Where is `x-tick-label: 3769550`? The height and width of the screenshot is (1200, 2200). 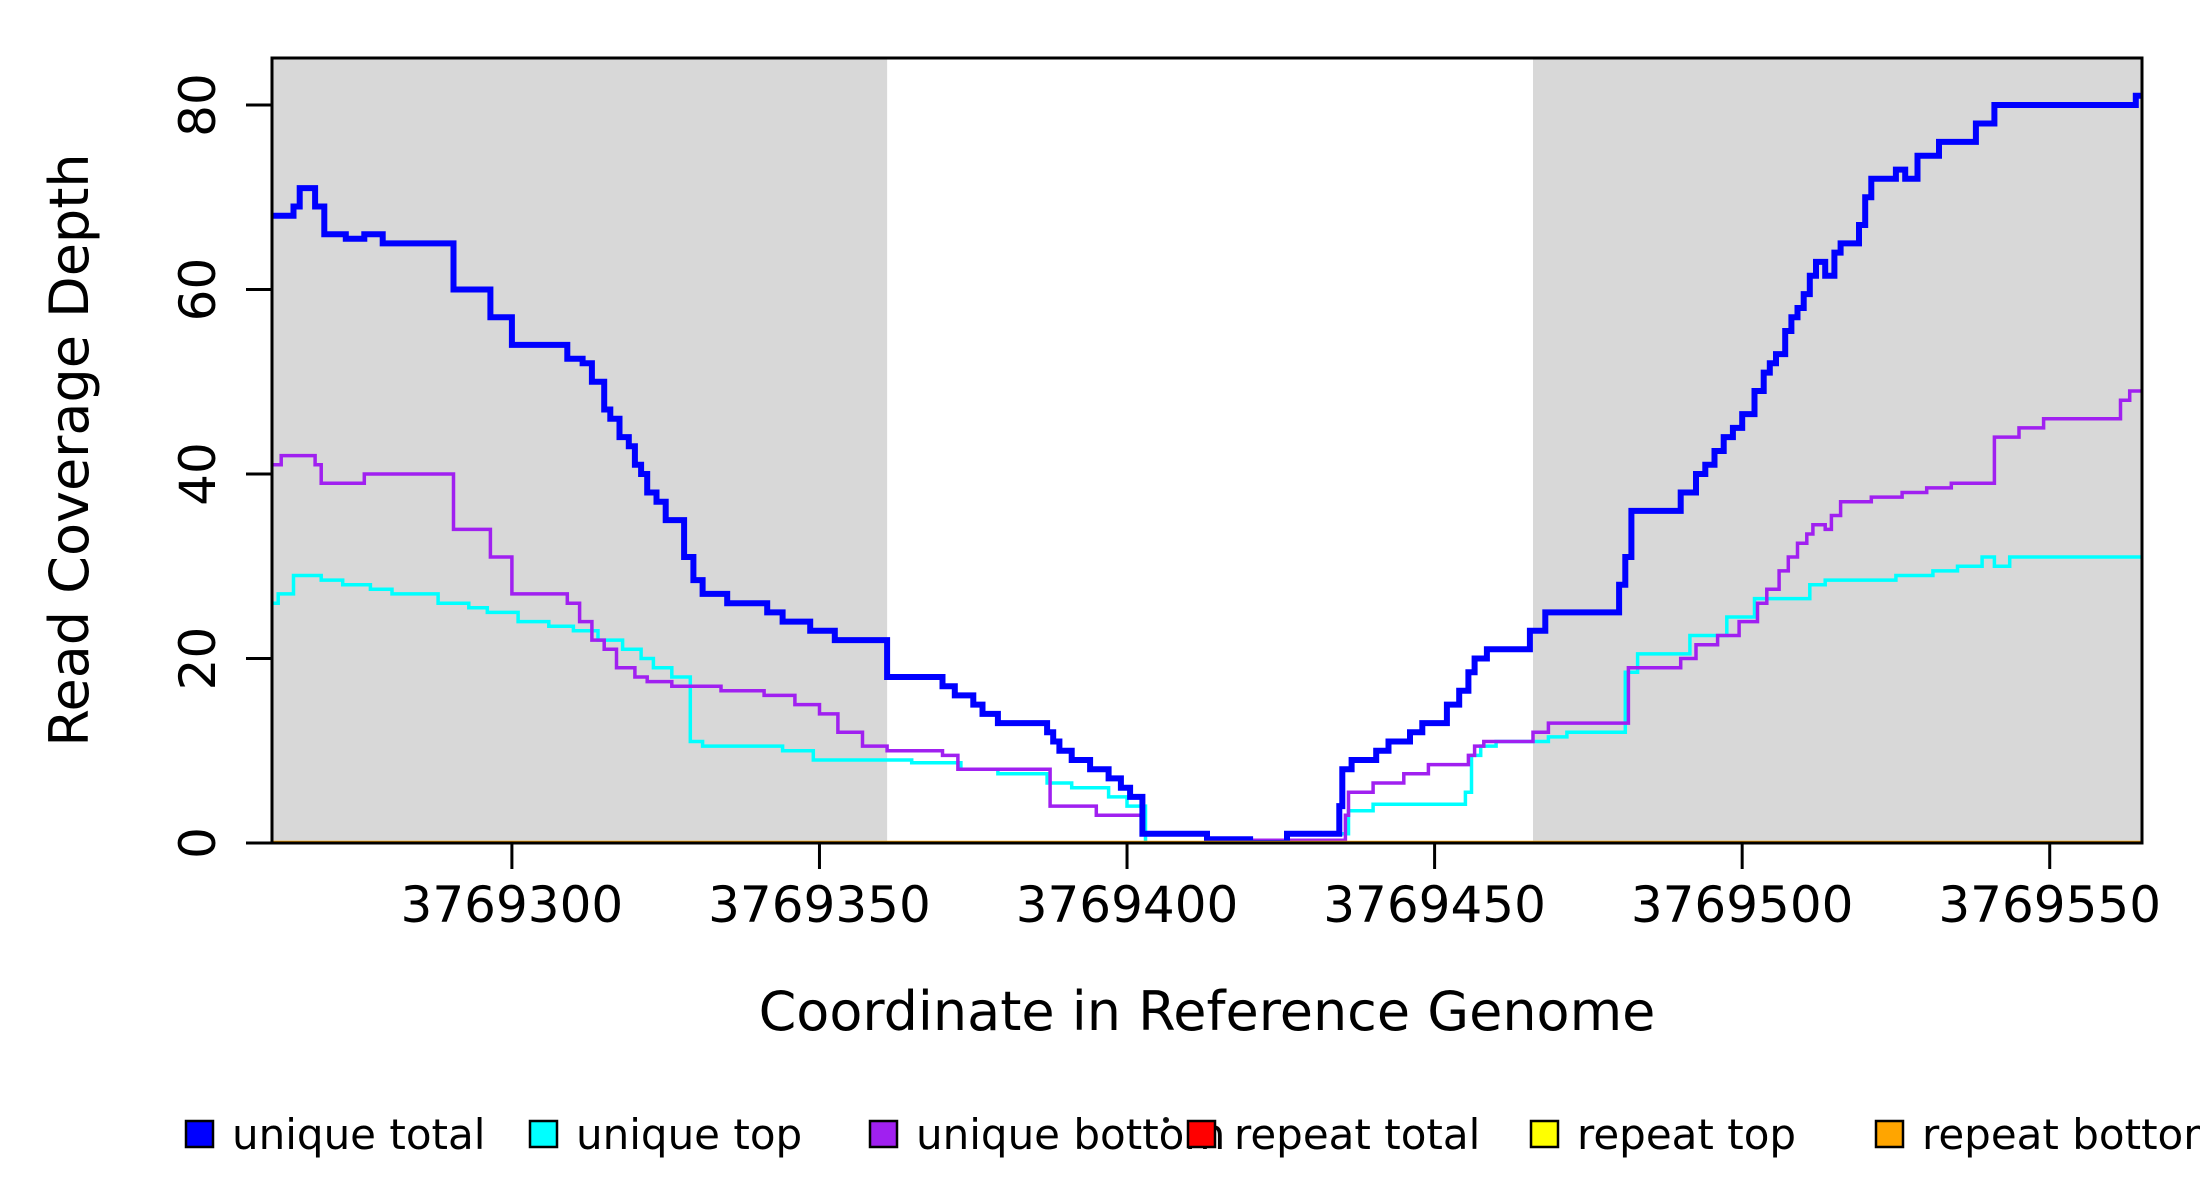
x-tick-label: 3769550 is located at coordinates (2049, 905).